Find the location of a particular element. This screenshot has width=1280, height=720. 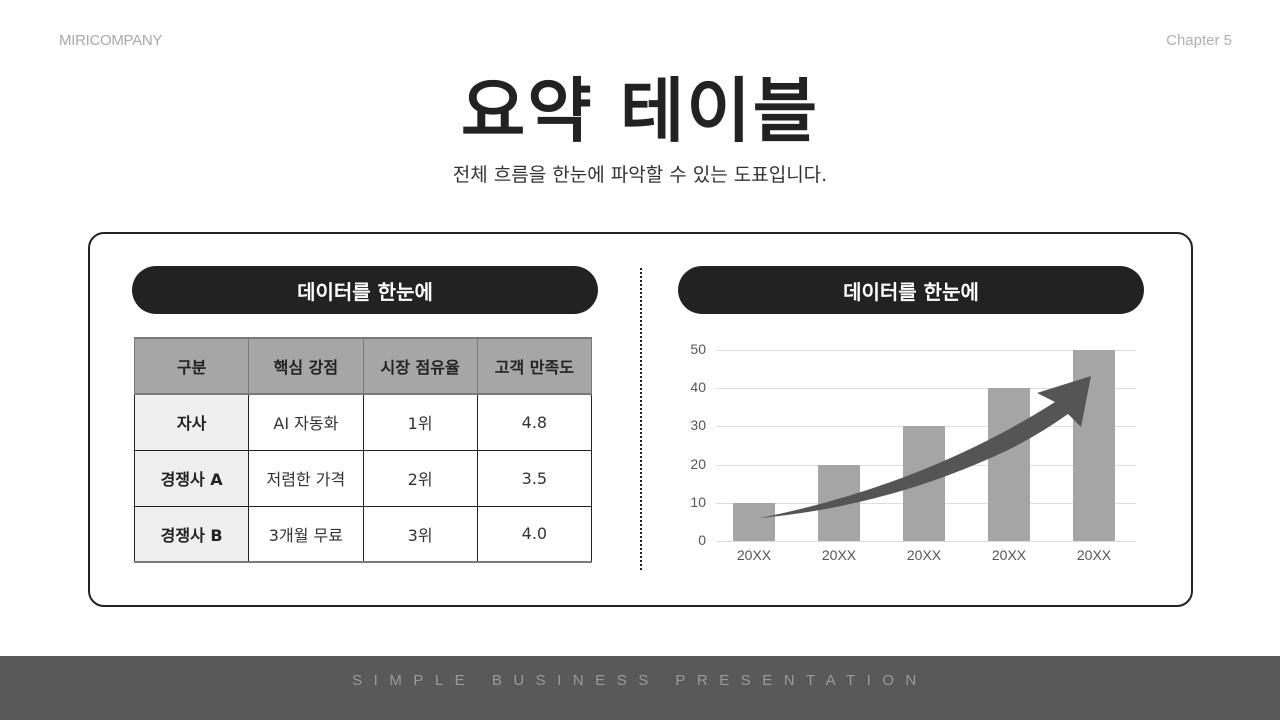

bar-chart: 0 10 20 30 40 50 20XX 20XX 20XX 20XX 20XX is located at coordinates (910, 455).